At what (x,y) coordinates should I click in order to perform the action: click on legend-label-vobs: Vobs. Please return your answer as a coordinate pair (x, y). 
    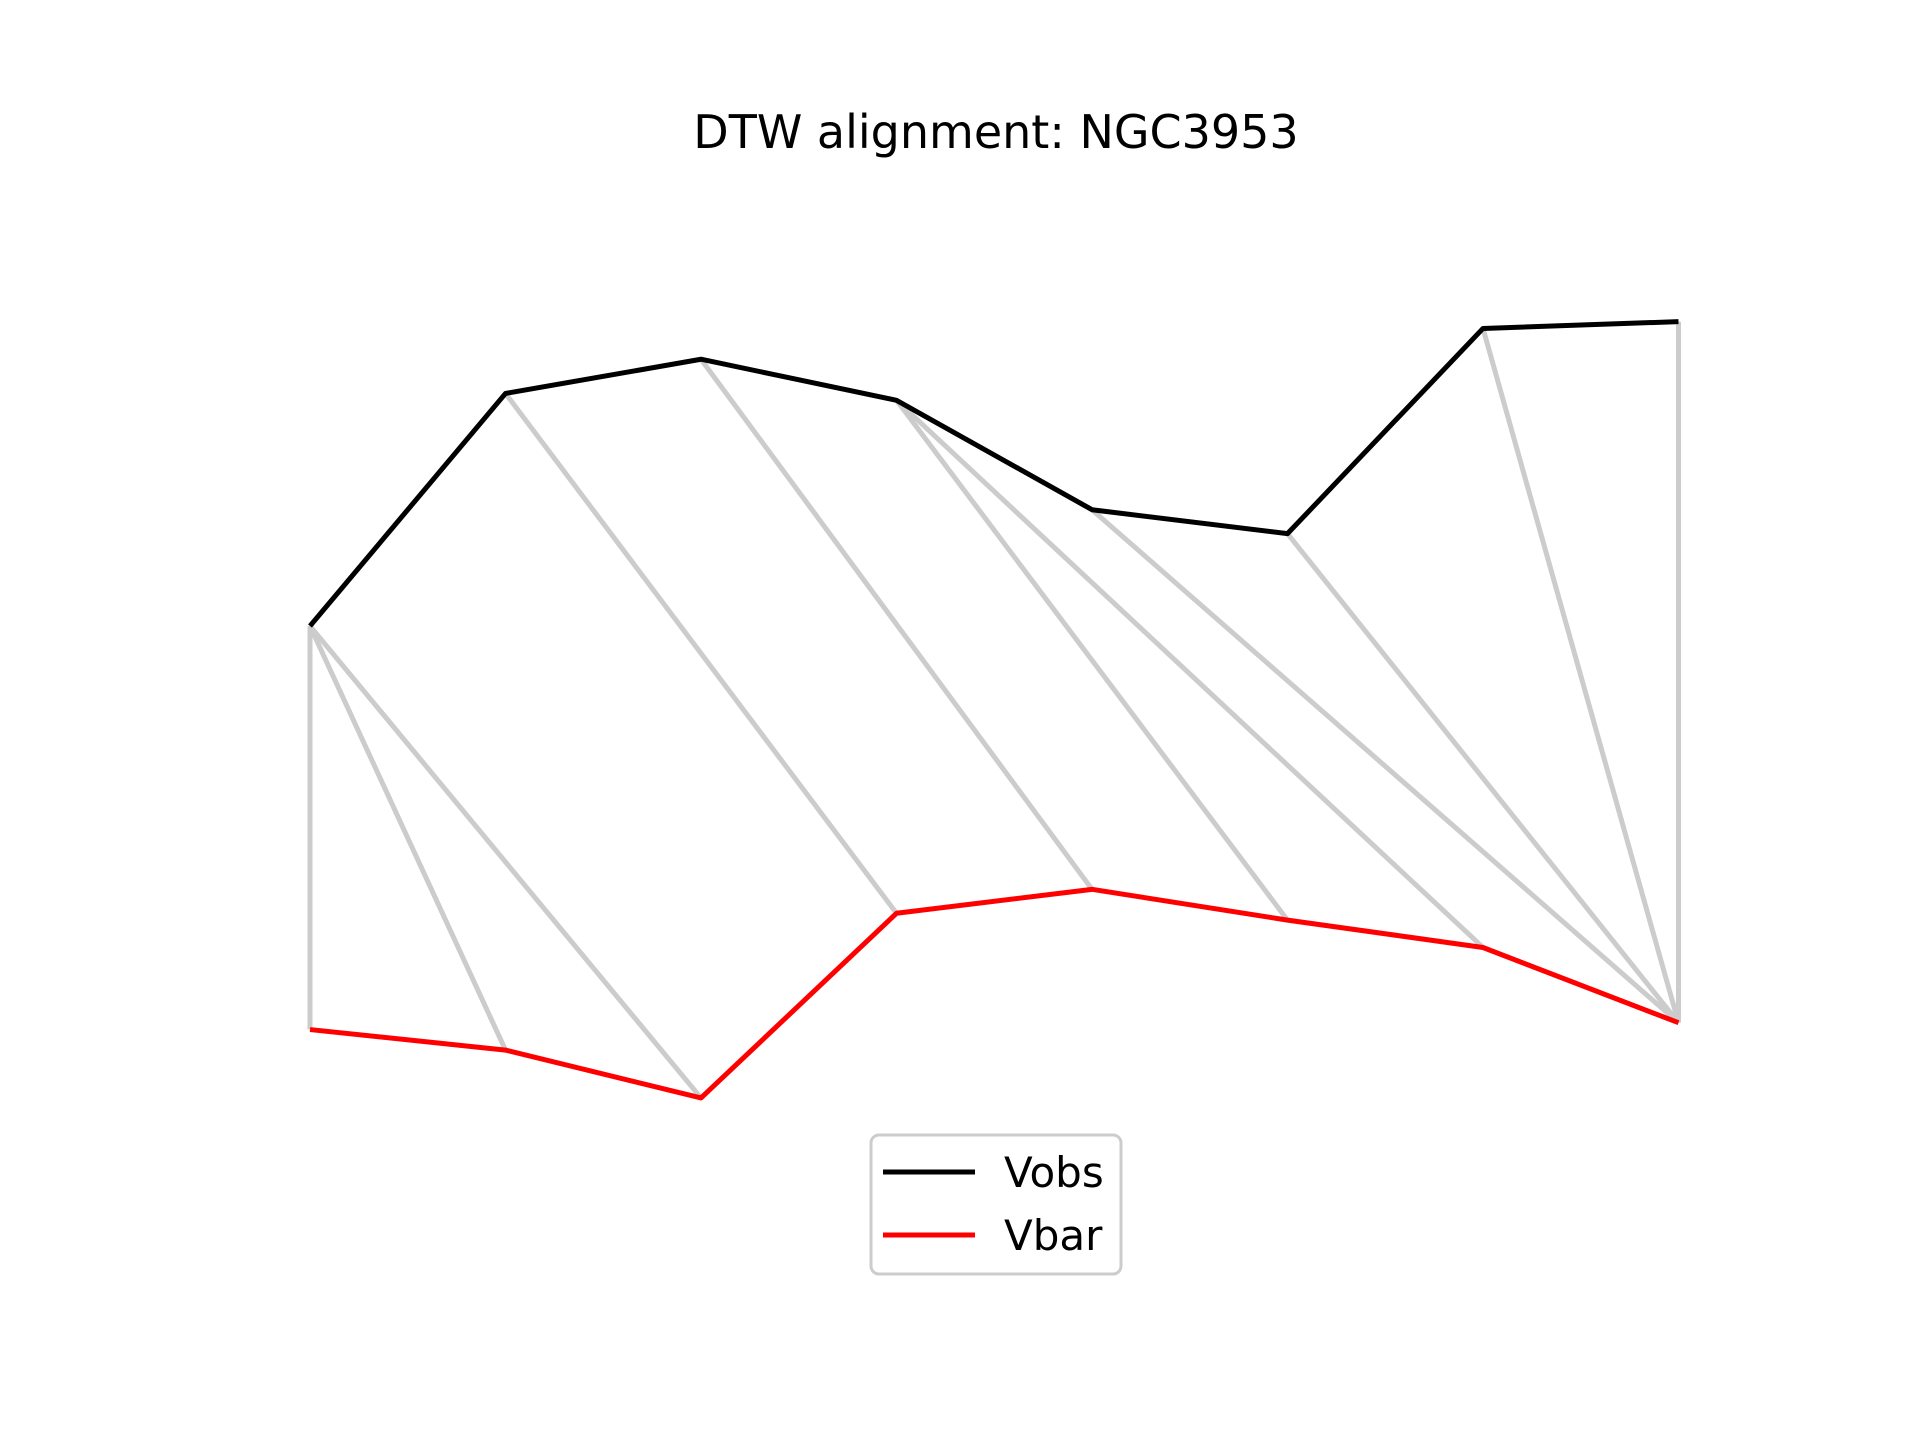
    Looking at the image, I should click on (1054, 1172).